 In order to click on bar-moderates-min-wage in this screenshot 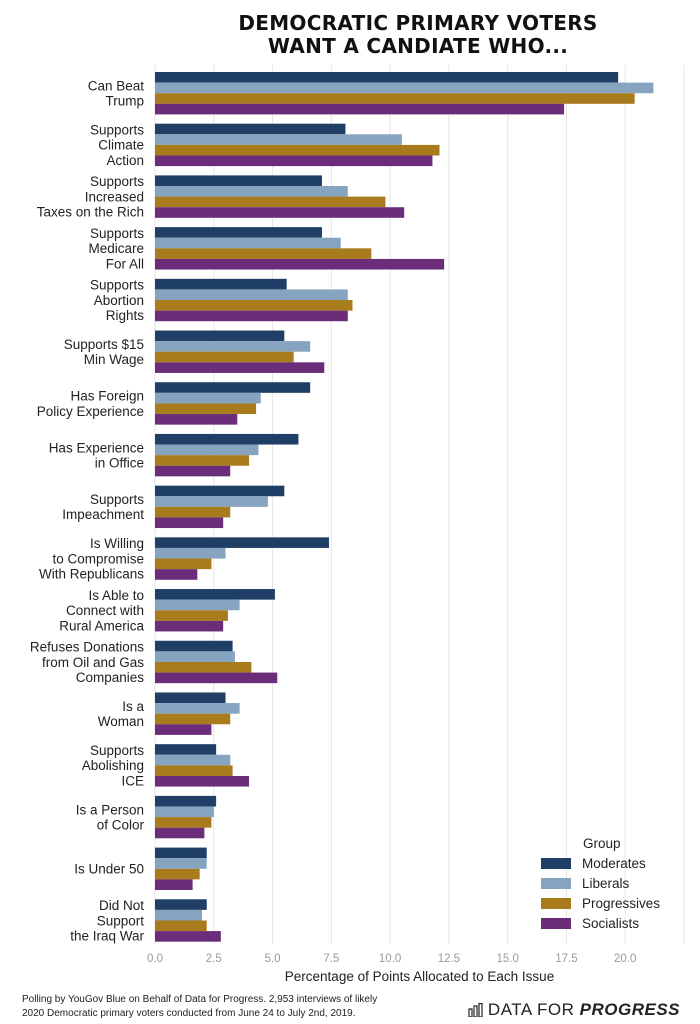, I will do `click(220, 336)`.